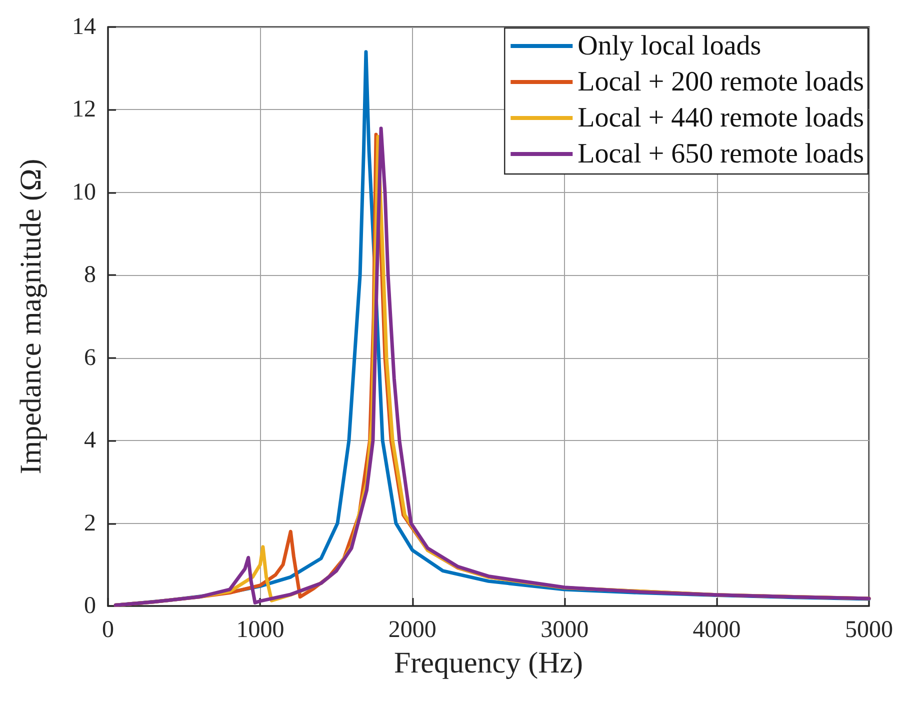 The width and height of the screenshot is (906, 704). What do you see at coordinates (90, 357) in the screenshot?
I see `y-tick-label: 6` at bounding box center [90, 357].